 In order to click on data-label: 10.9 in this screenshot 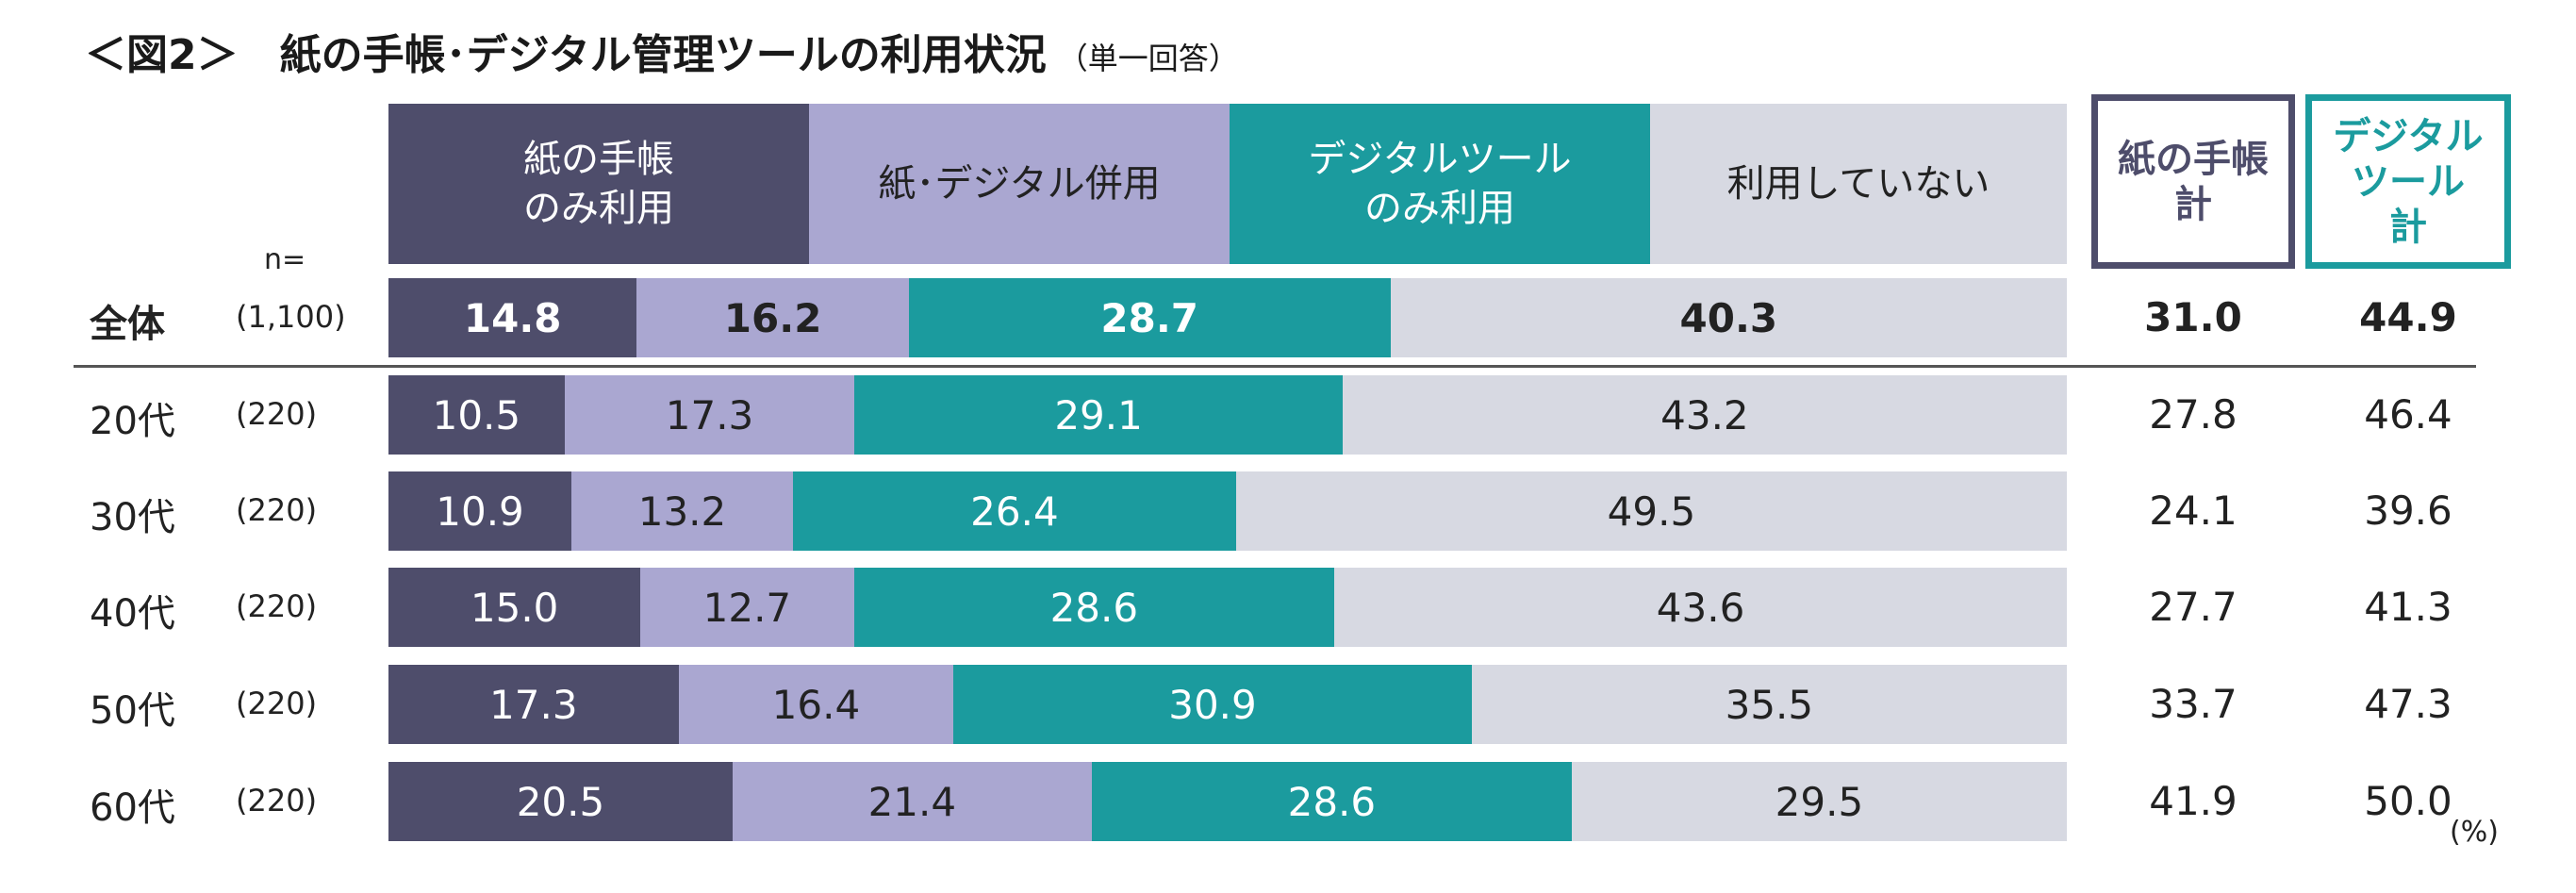, I will do `click(480, 512)`.